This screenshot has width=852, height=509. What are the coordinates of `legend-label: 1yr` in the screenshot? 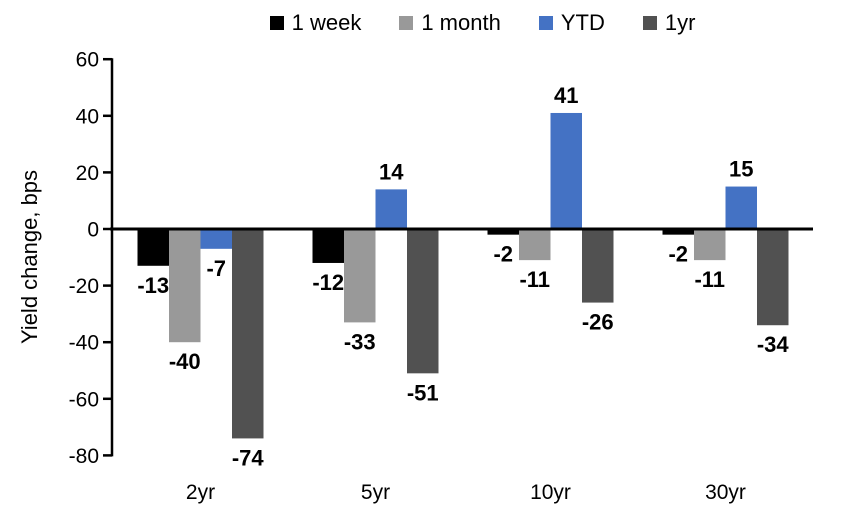 It's located at (680, 22).